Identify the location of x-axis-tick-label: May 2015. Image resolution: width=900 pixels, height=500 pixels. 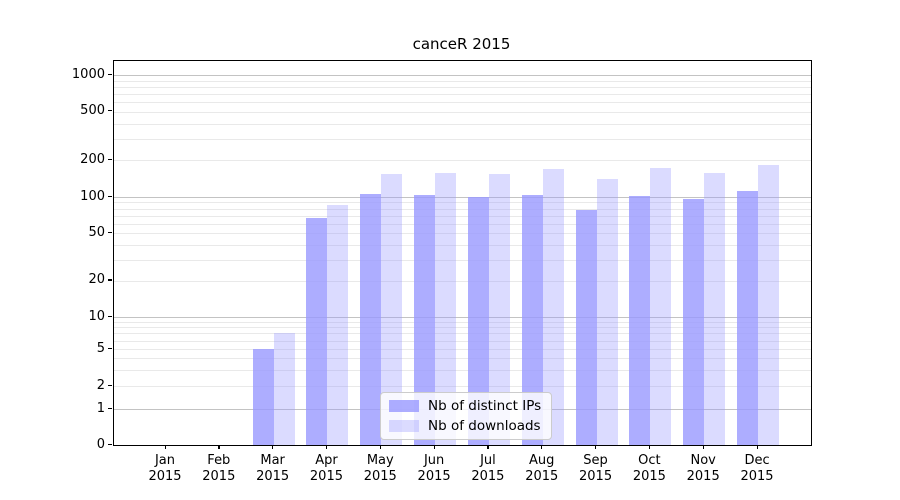
(380, 468).